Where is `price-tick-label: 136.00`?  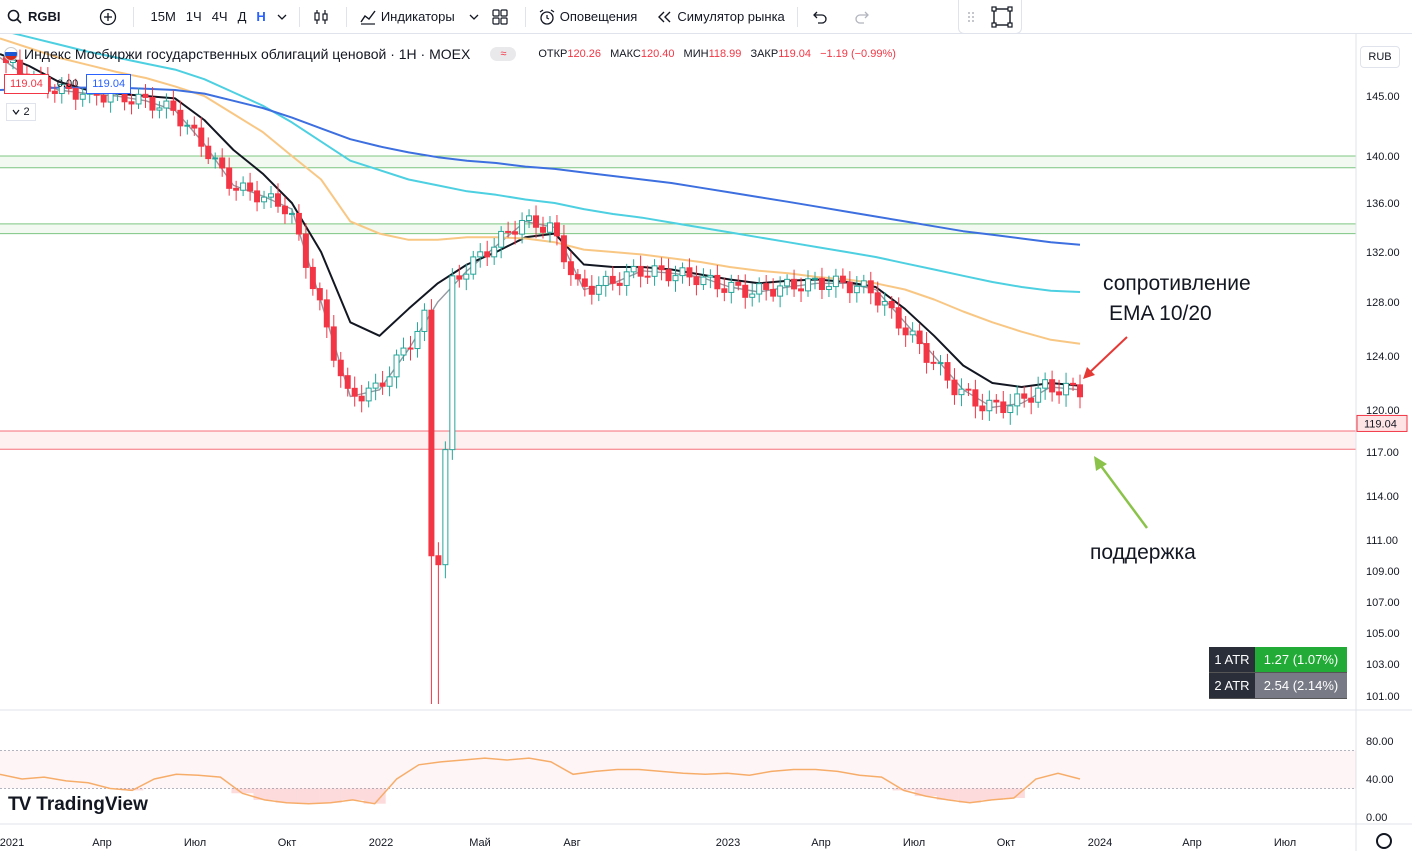 price-tick-label: 136.00 is located at coordinates (1383, 204).